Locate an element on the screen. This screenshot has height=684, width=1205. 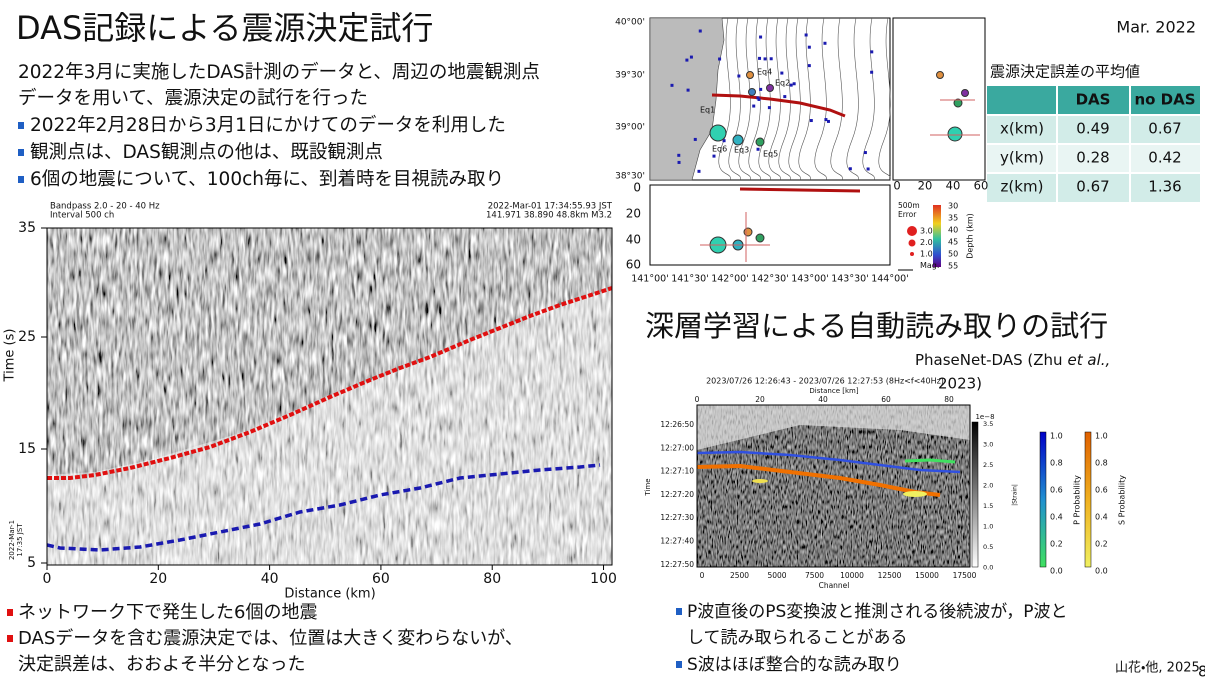
depth-tick-label: 20 is located at coordinates (633, 214).